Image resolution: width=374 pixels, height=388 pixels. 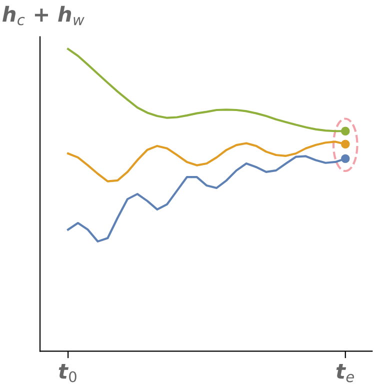 What do you see at coordinates (43, 16) in the screenshot?
I see `y-axis-title: h$_{c}$ + h$_{w}$` at bounding box center [43, 16].